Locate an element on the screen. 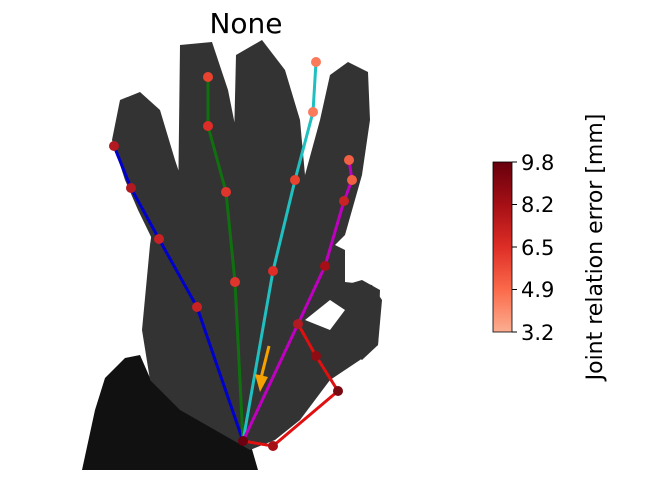 The height and width of the screenshot is (500, 650). index-finger-region is located at coordinates (330, 158).